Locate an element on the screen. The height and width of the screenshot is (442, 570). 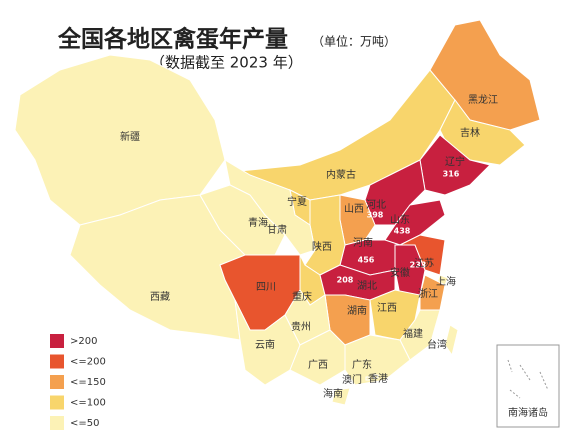
province-name: 安徽 is located at coordinates (400, 272).